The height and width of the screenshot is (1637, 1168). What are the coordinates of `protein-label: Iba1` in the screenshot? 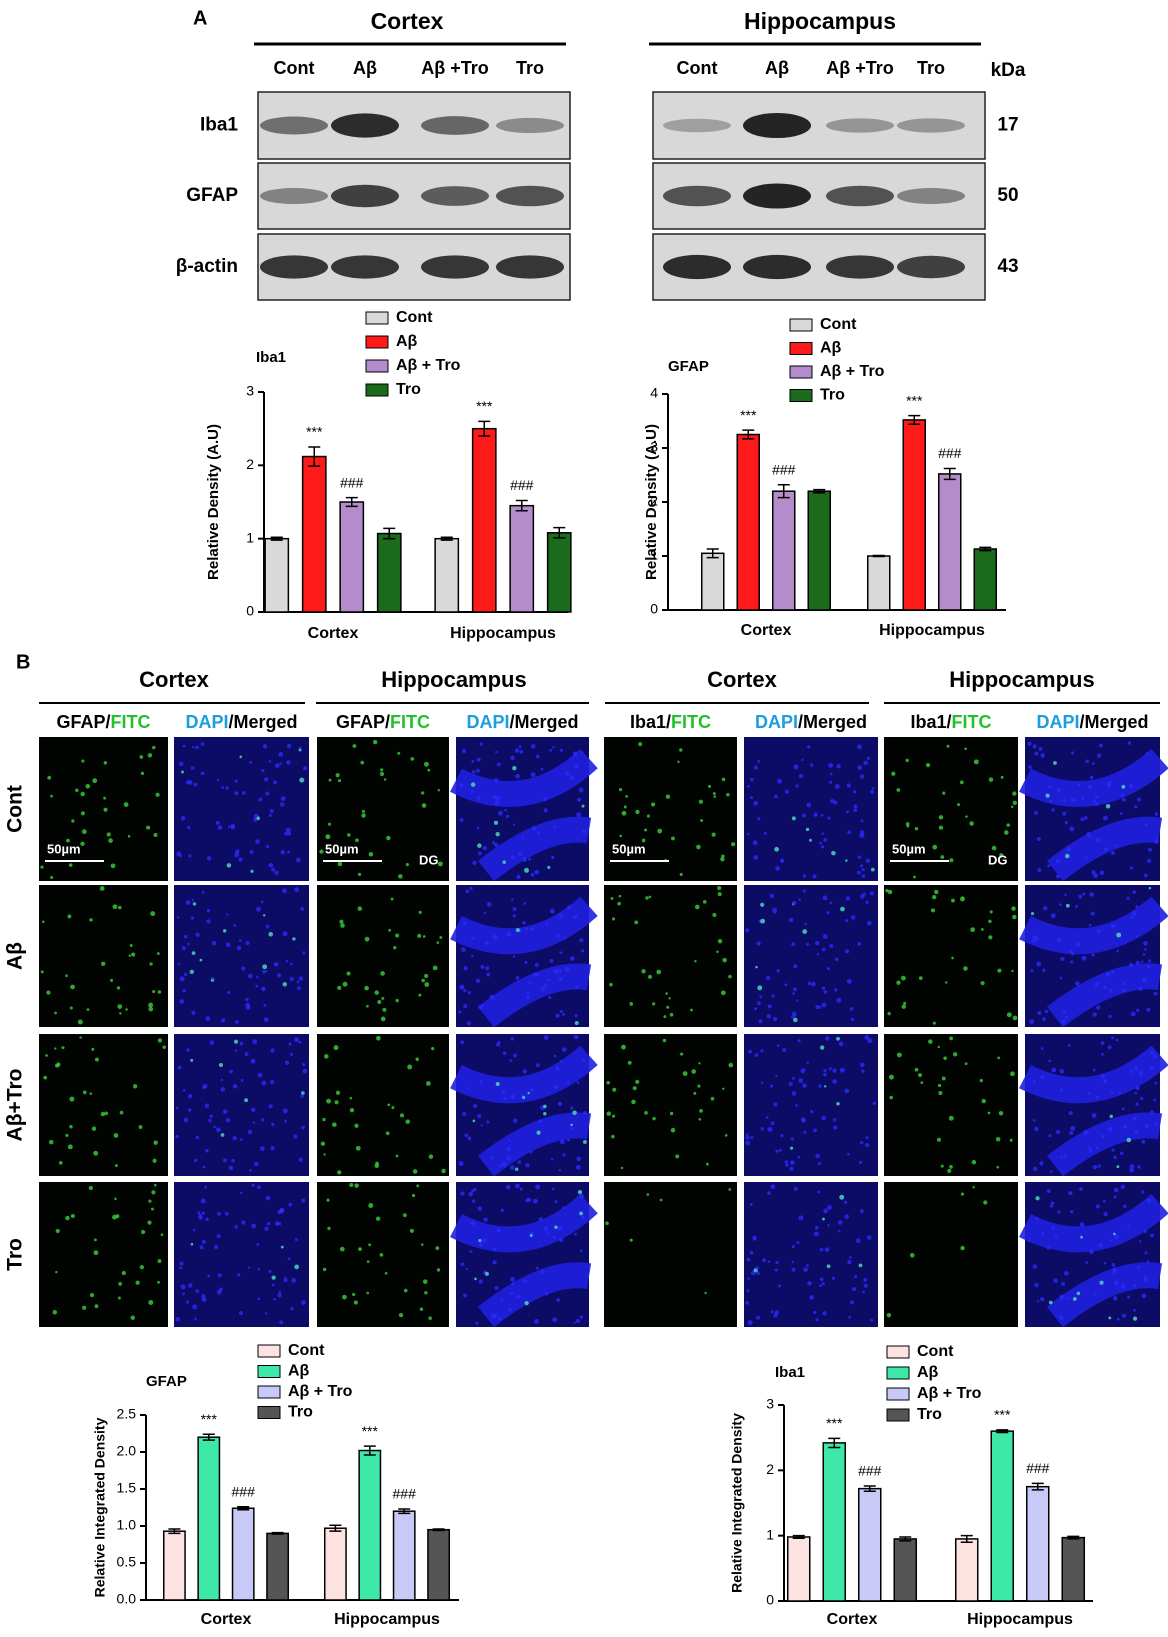 It's located at (219, 125).